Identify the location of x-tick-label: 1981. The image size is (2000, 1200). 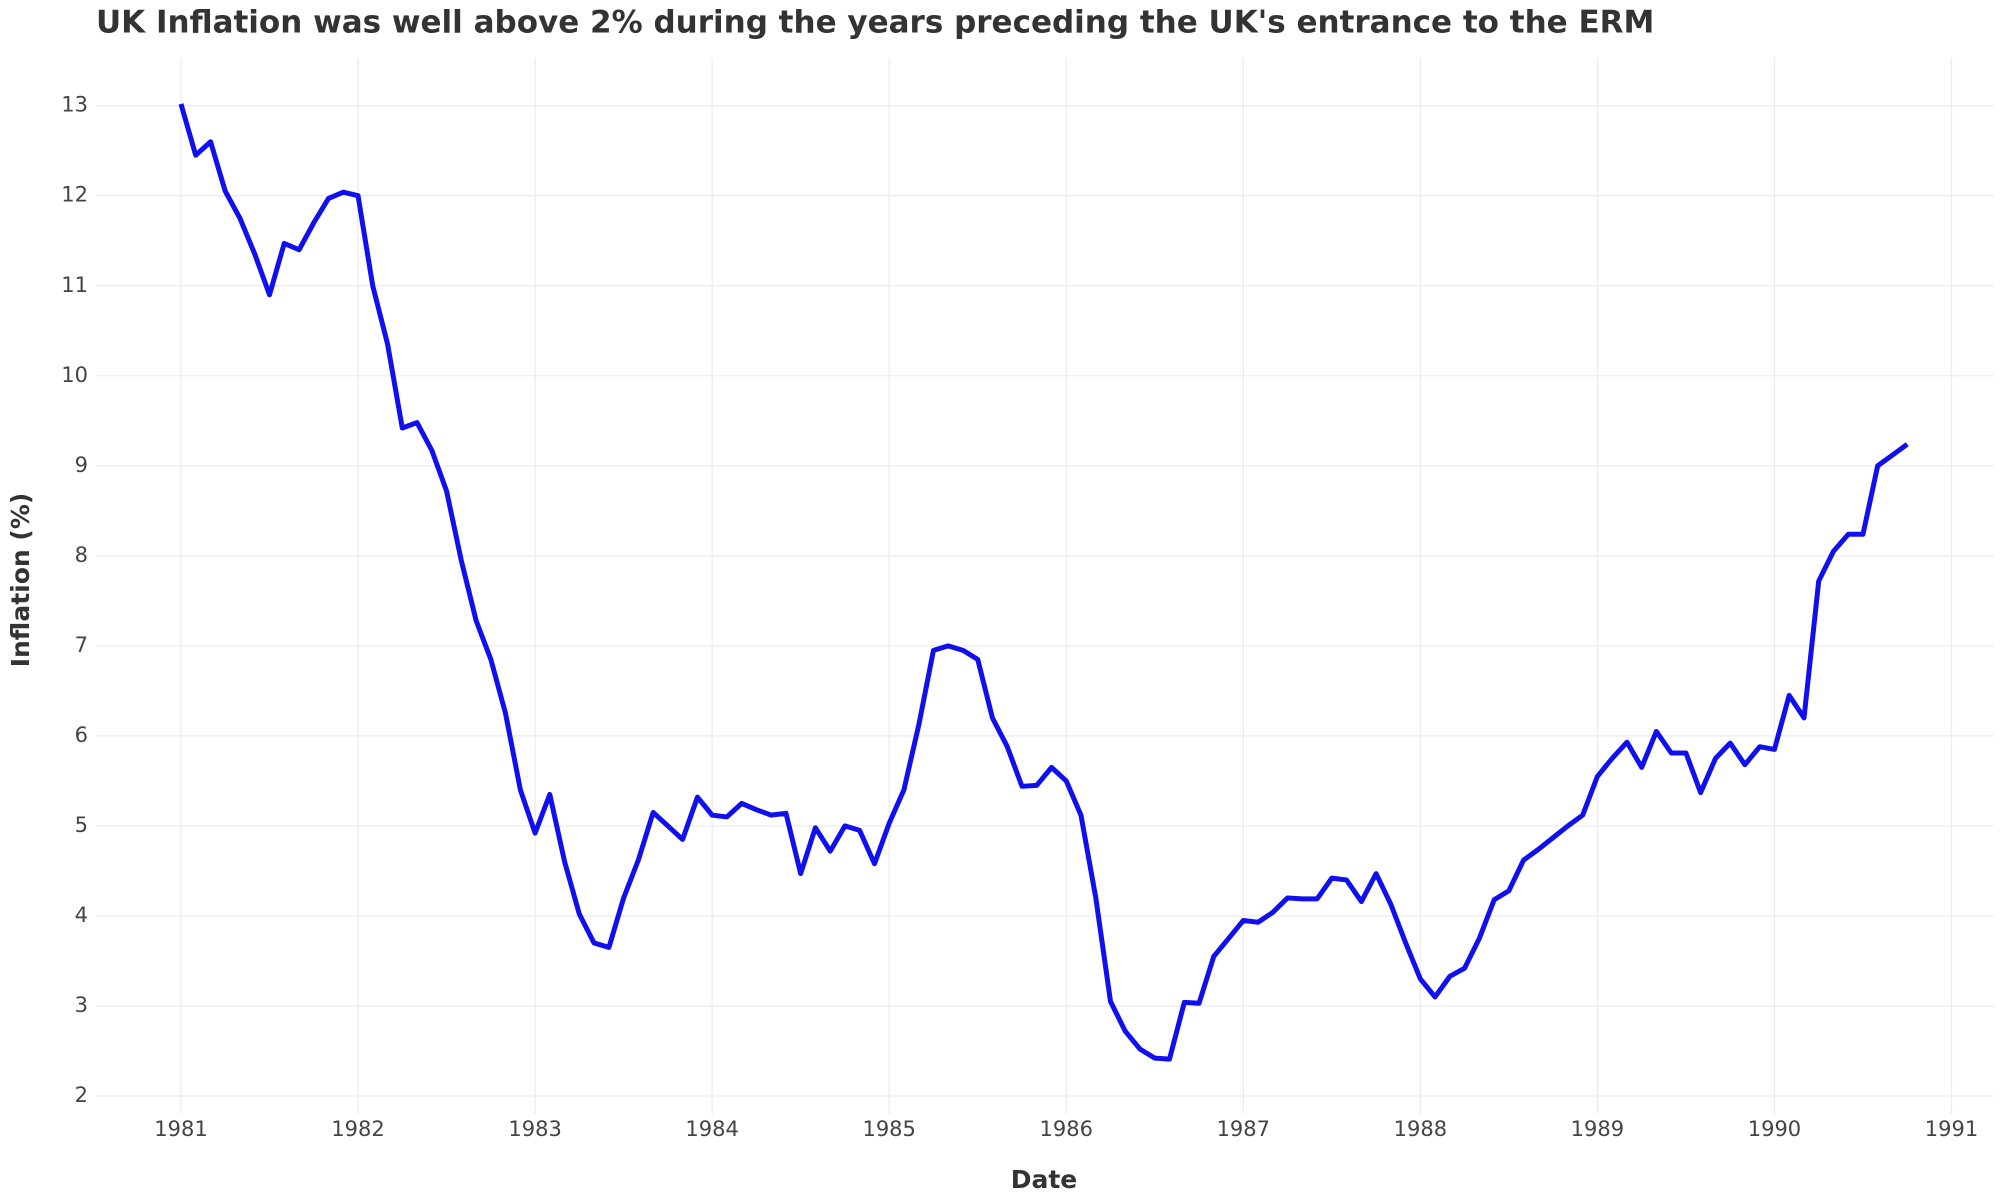
(180, 1129).